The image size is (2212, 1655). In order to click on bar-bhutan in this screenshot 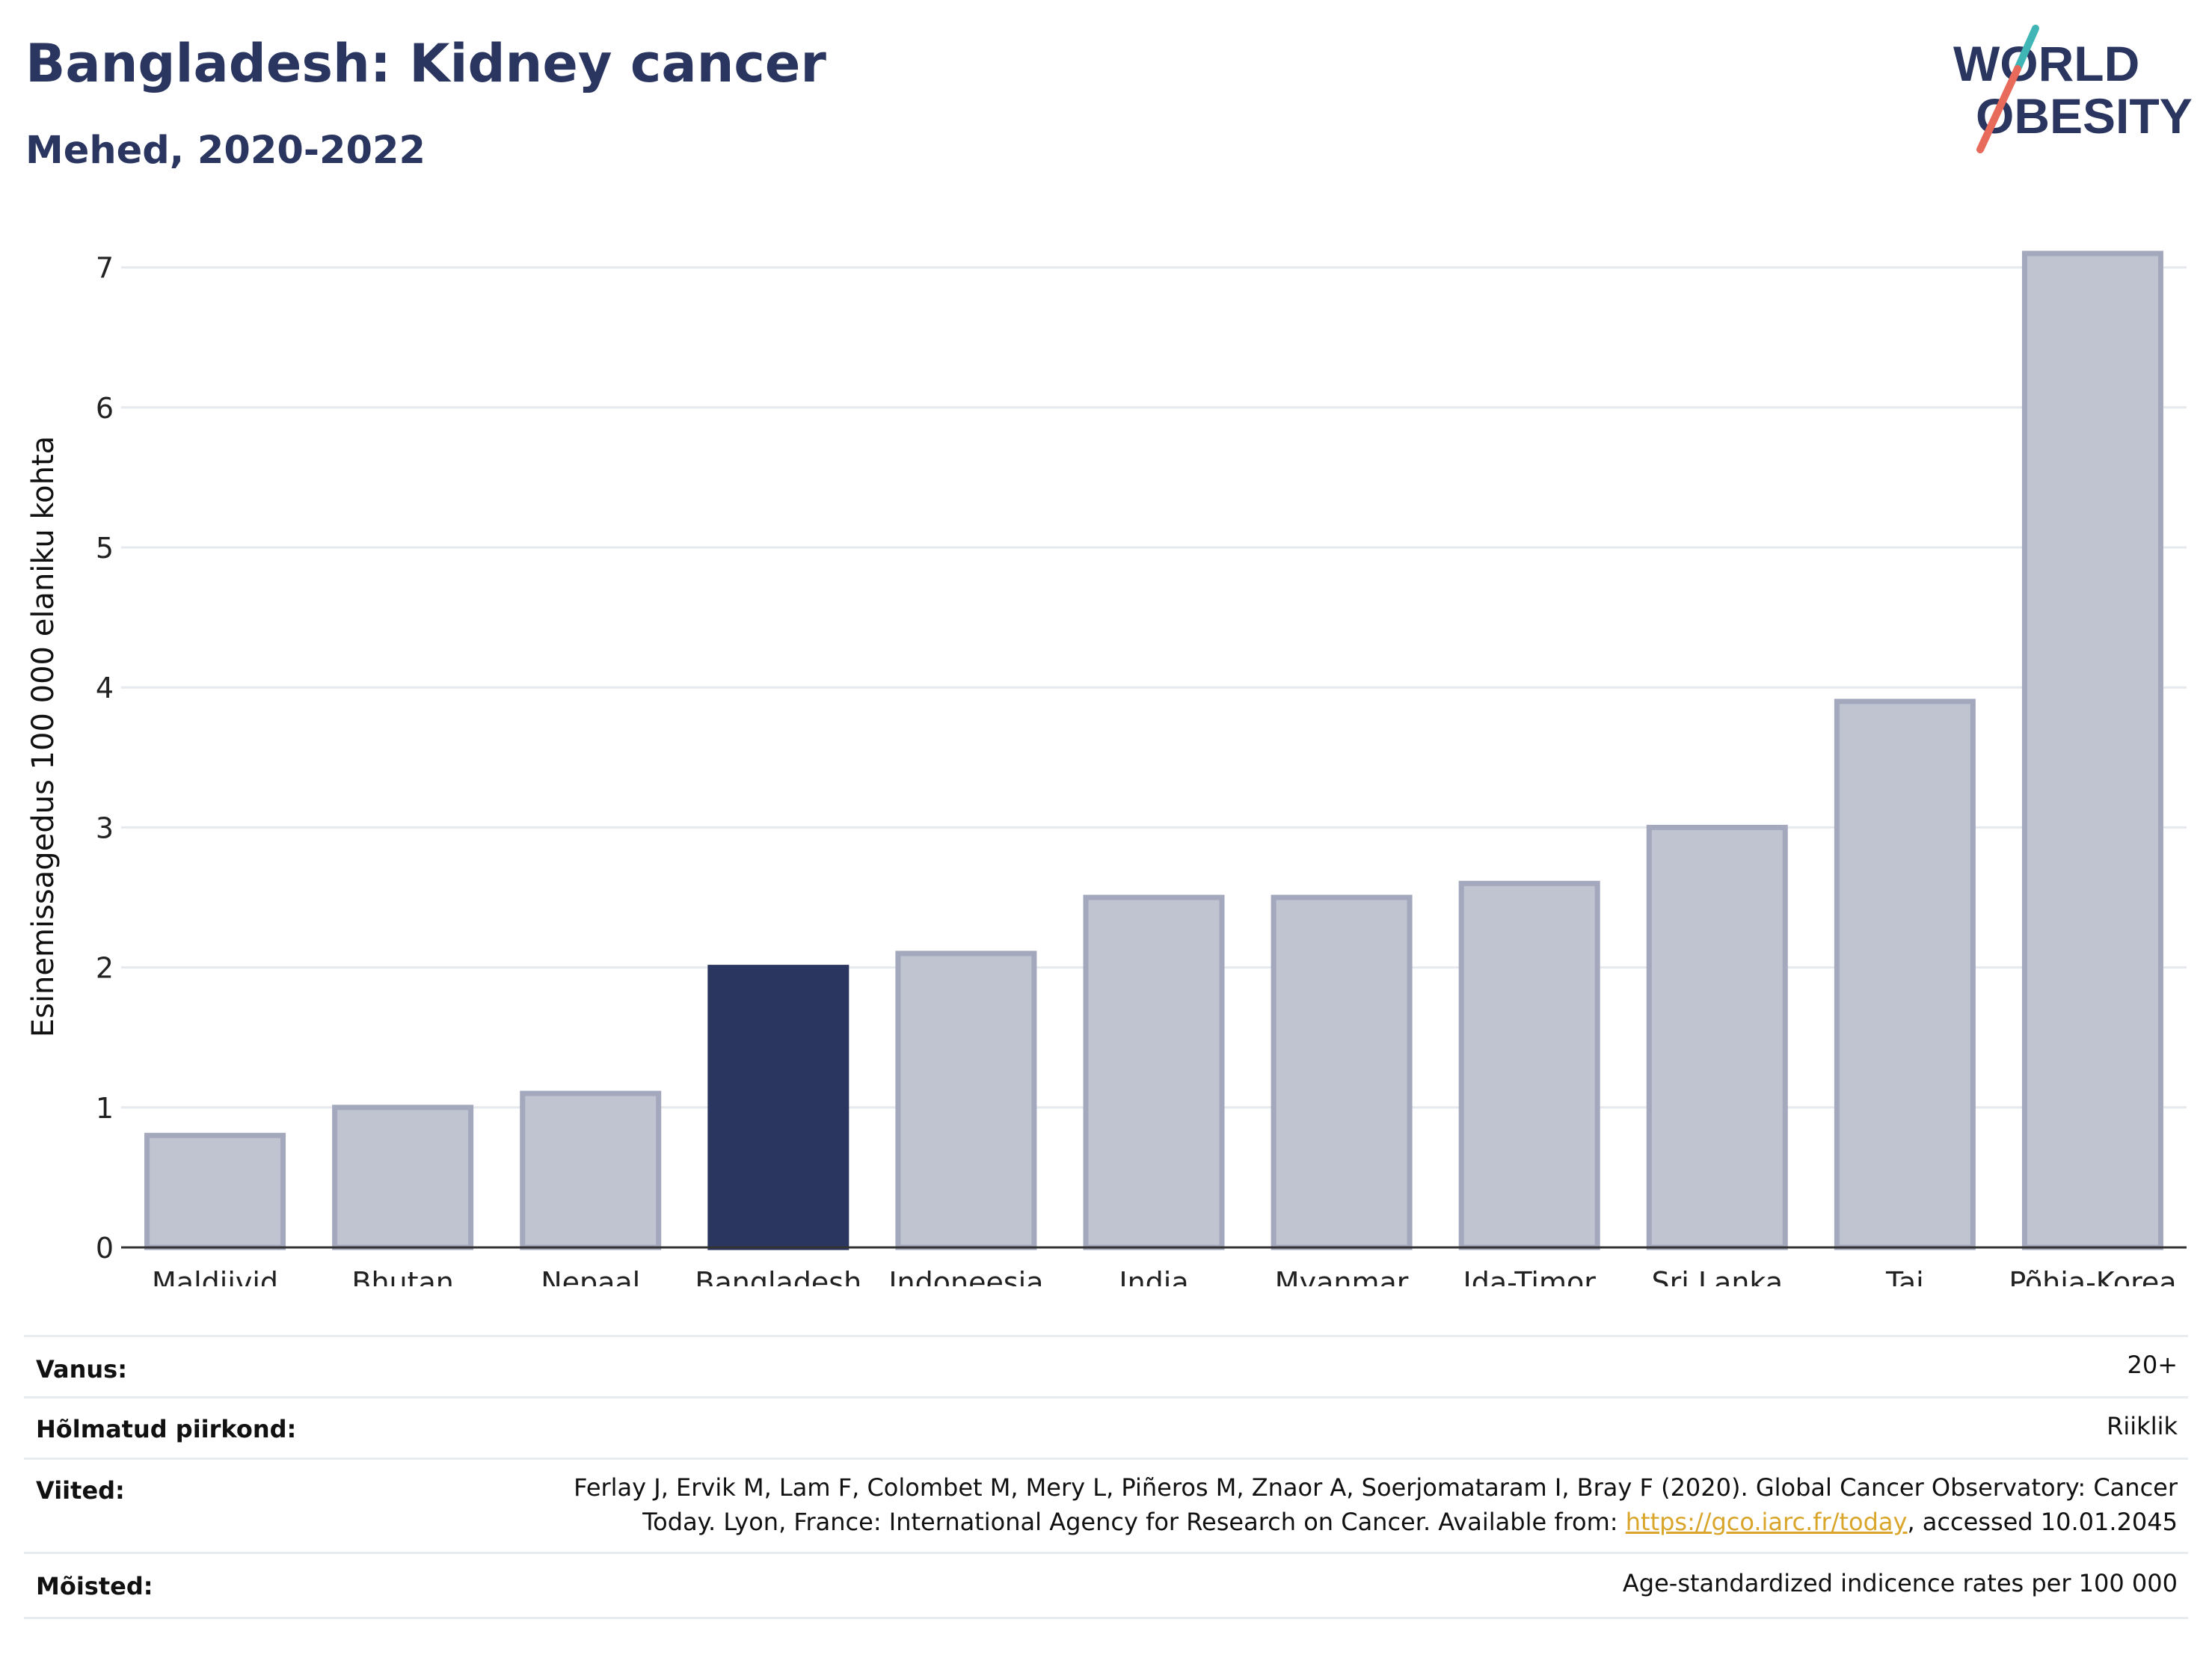, I will do `click(403, 1177)`.